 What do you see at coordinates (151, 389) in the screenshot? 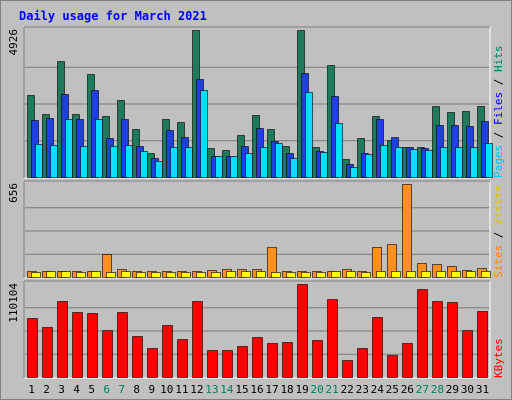
I see `x-tick-label: 9` at bounding box center [151, 389].